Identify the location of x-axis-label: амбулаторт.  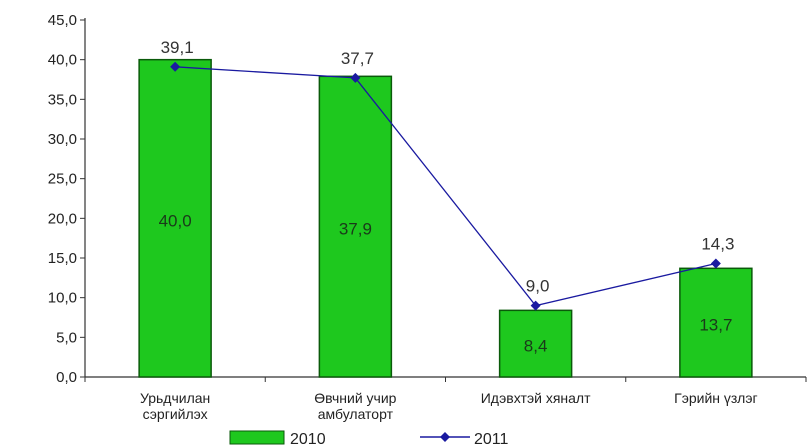
(356, 414).